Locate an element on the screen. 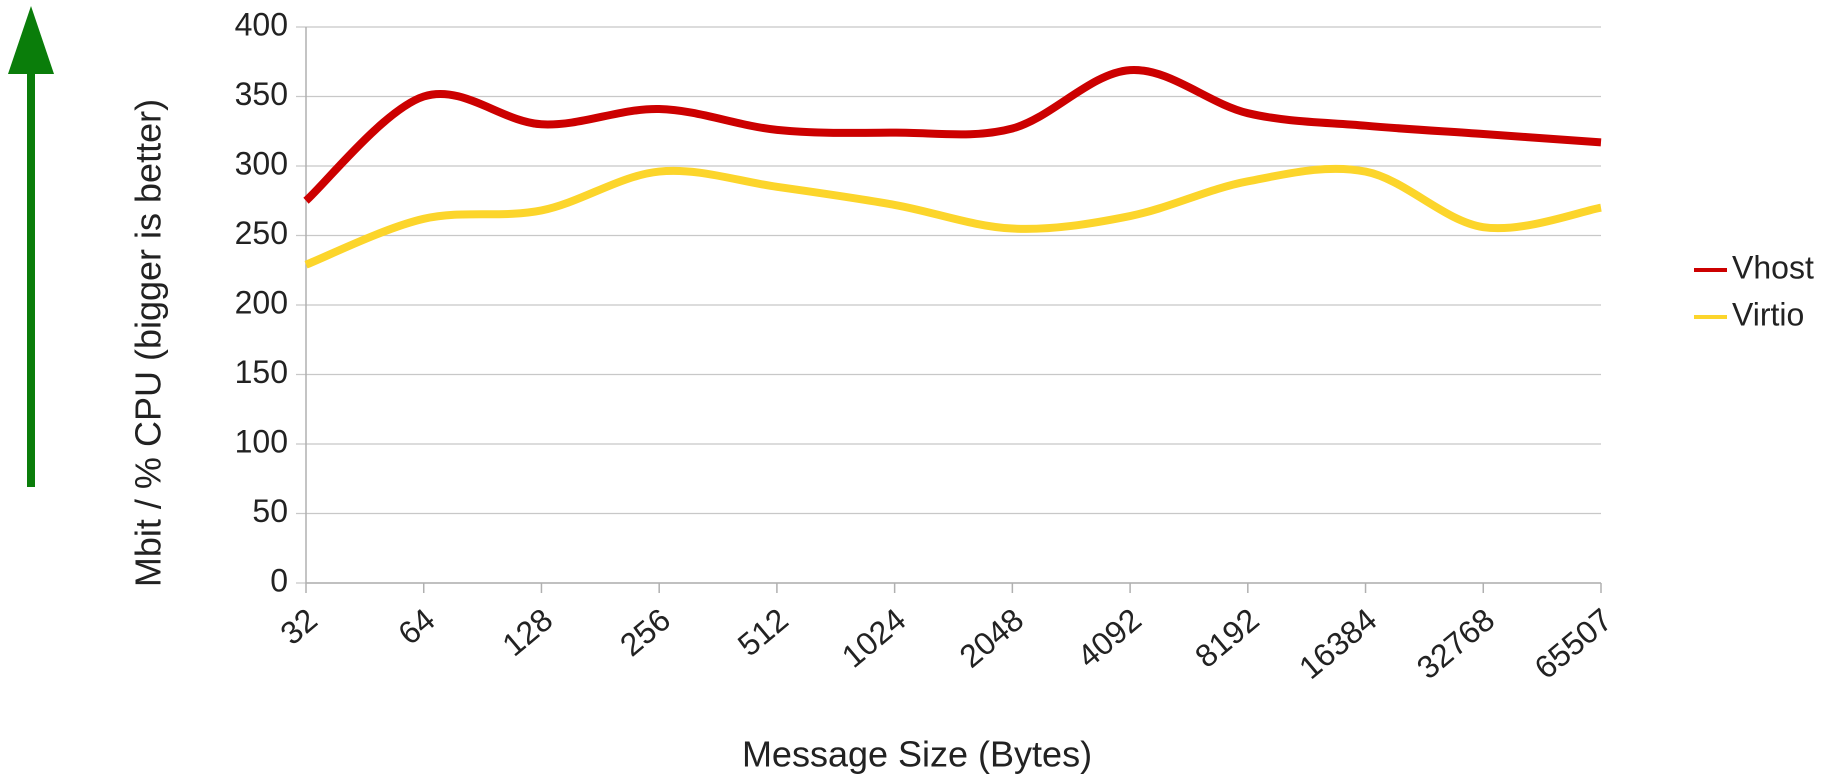 Image resolution: width=1846 pixels, height=778 pixels. legend-label: Vhost is located at coordinates (1773, 267).